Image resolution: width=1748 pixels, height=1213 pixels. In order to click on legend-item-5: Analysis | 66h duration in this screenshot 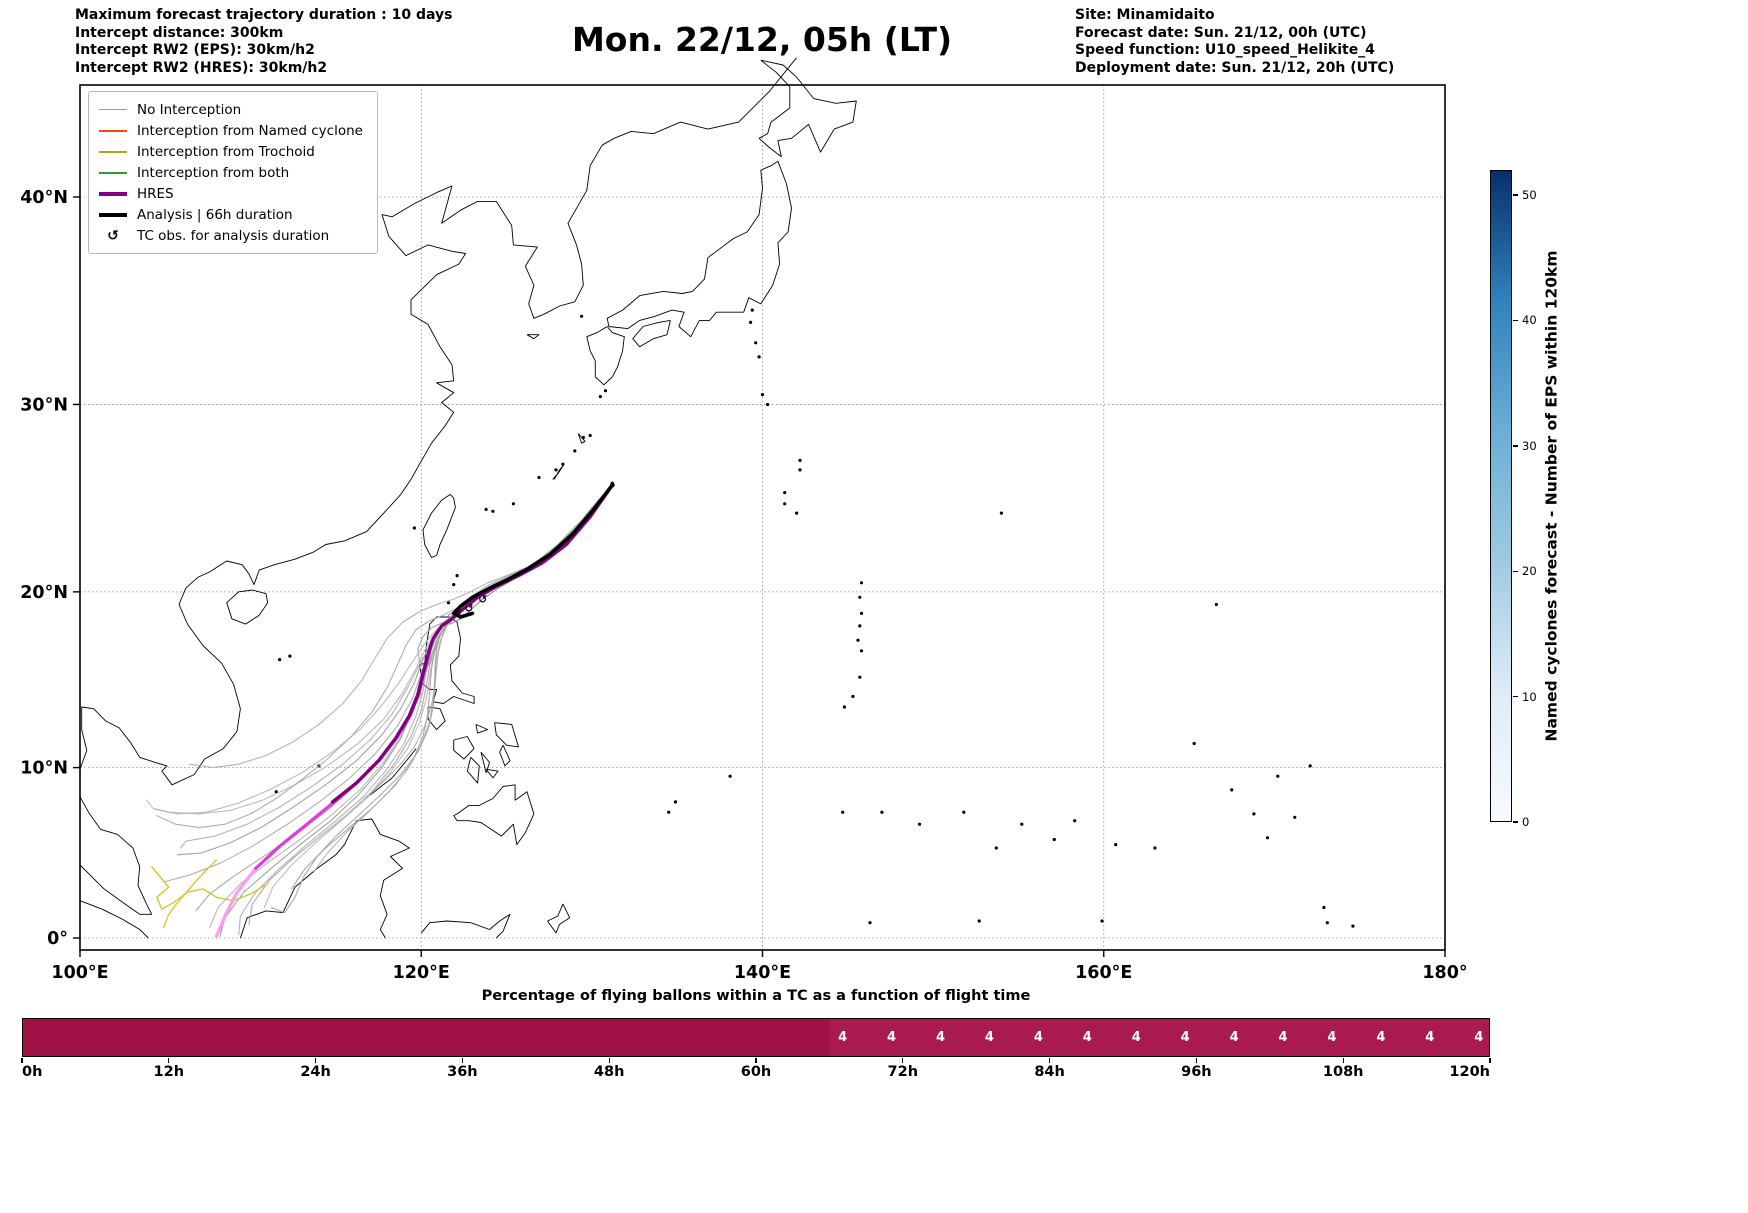, I will do `click(231, 214)`.